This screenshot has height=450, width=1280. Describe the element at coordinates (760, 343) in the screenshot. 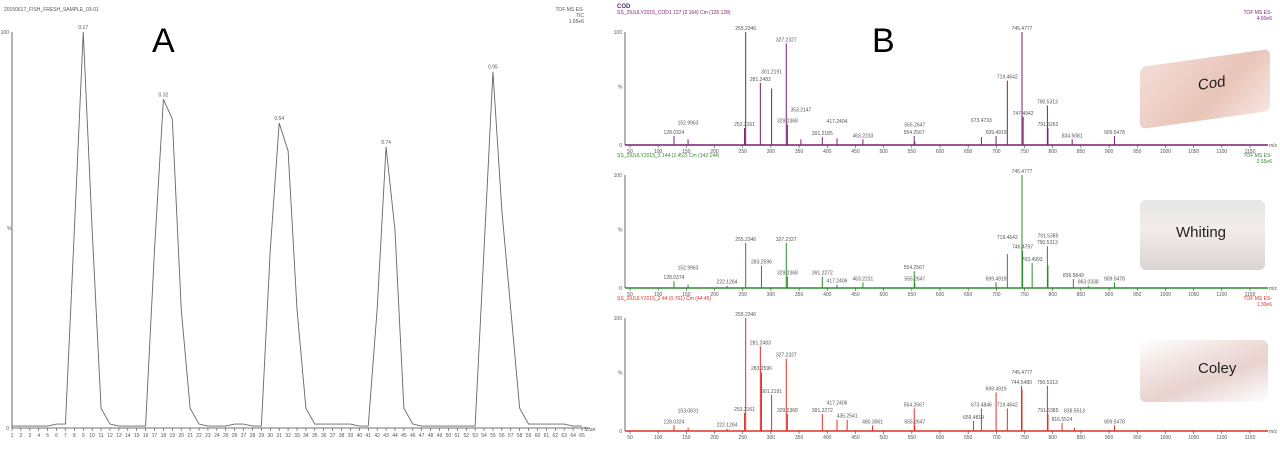

I see `spectrum-peak-label: 281.2483` at that location.